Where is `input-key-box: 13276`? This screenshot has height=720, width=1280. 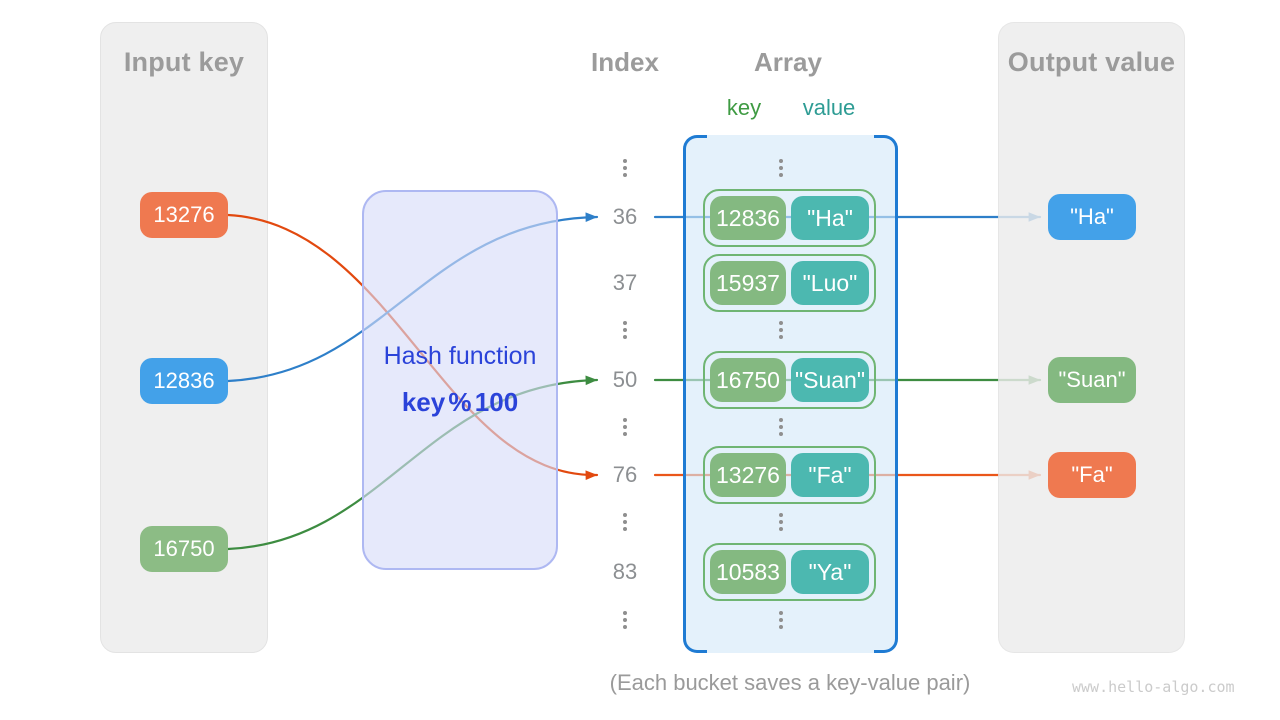
input-key-box: 13276 is located at coordinates (184, 215).